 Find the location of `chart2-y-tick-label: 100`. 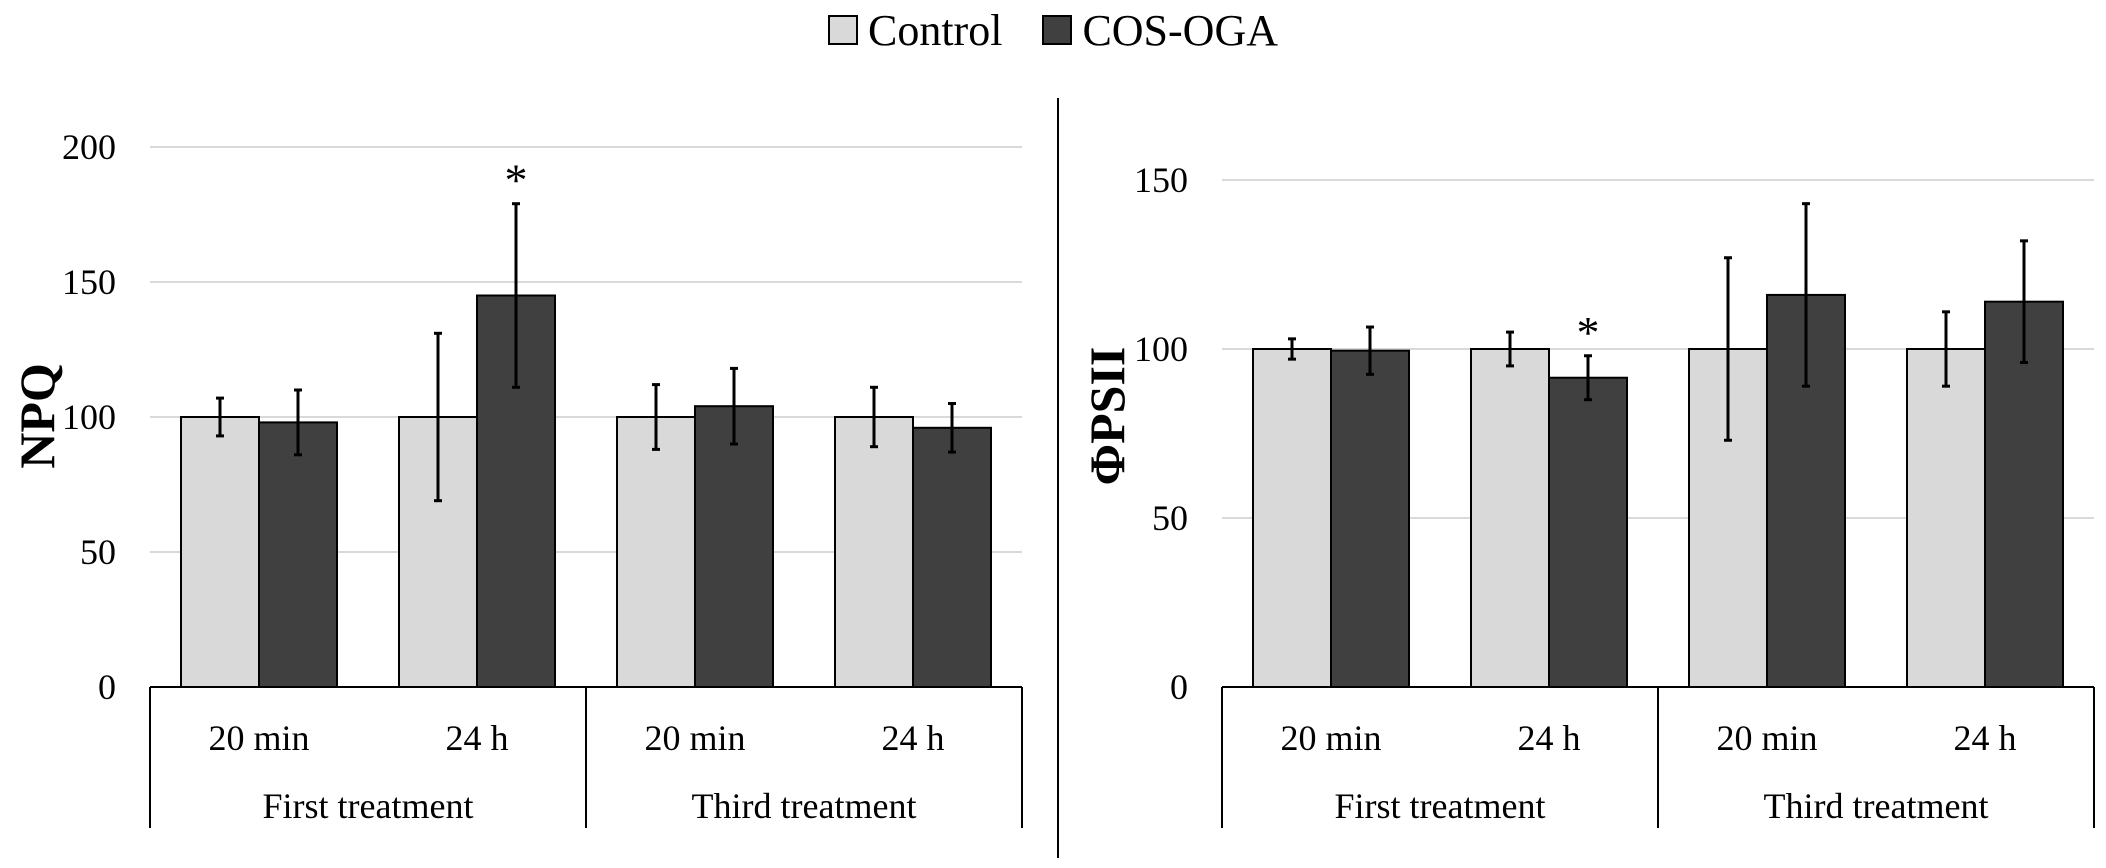

chart2-y-tick-label: 100 is located at coordinates (1161, 349).